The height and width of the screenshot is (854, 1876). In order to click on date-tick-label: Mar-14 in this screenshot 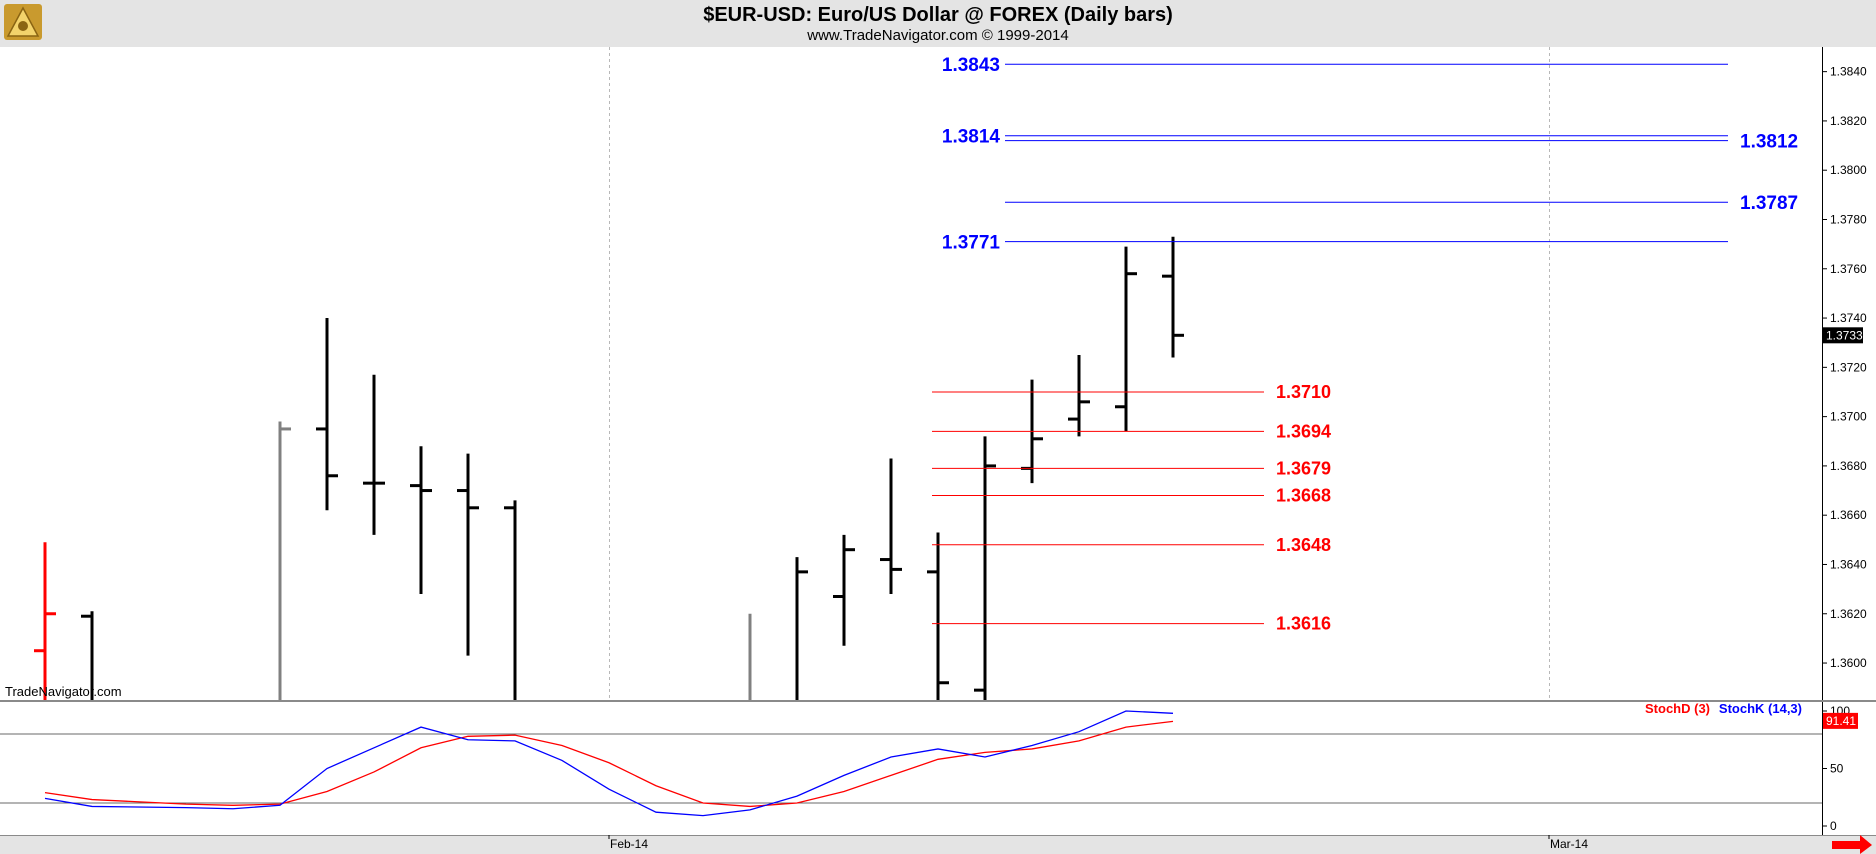, I will do `click(1569, 844)`.